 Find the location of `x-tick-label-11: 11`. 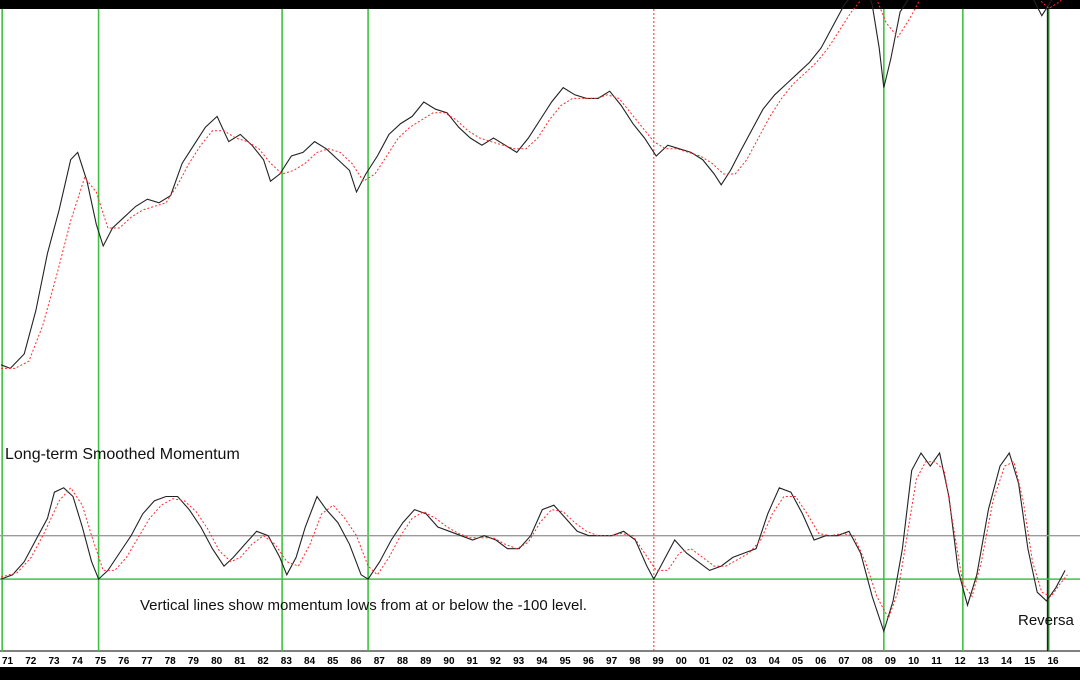

x-tick-label-11: 11 is located at coordinates (936, 661).